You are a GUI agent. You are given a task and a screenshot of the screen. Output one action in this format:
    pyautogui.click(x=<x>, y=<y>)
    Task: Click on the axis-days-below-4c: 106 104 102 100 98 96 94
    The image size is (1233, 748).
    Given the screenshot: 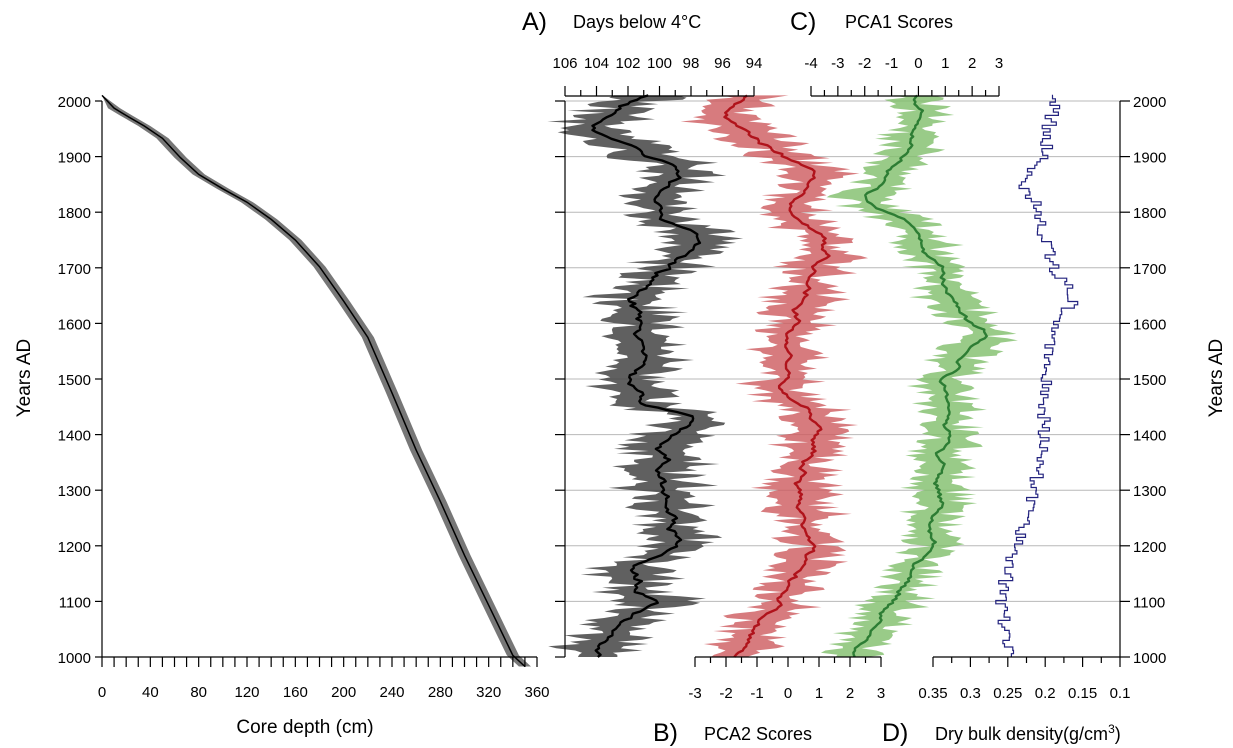 What is the action you would take?
    pyautogui.click(x=657, y=76)
    